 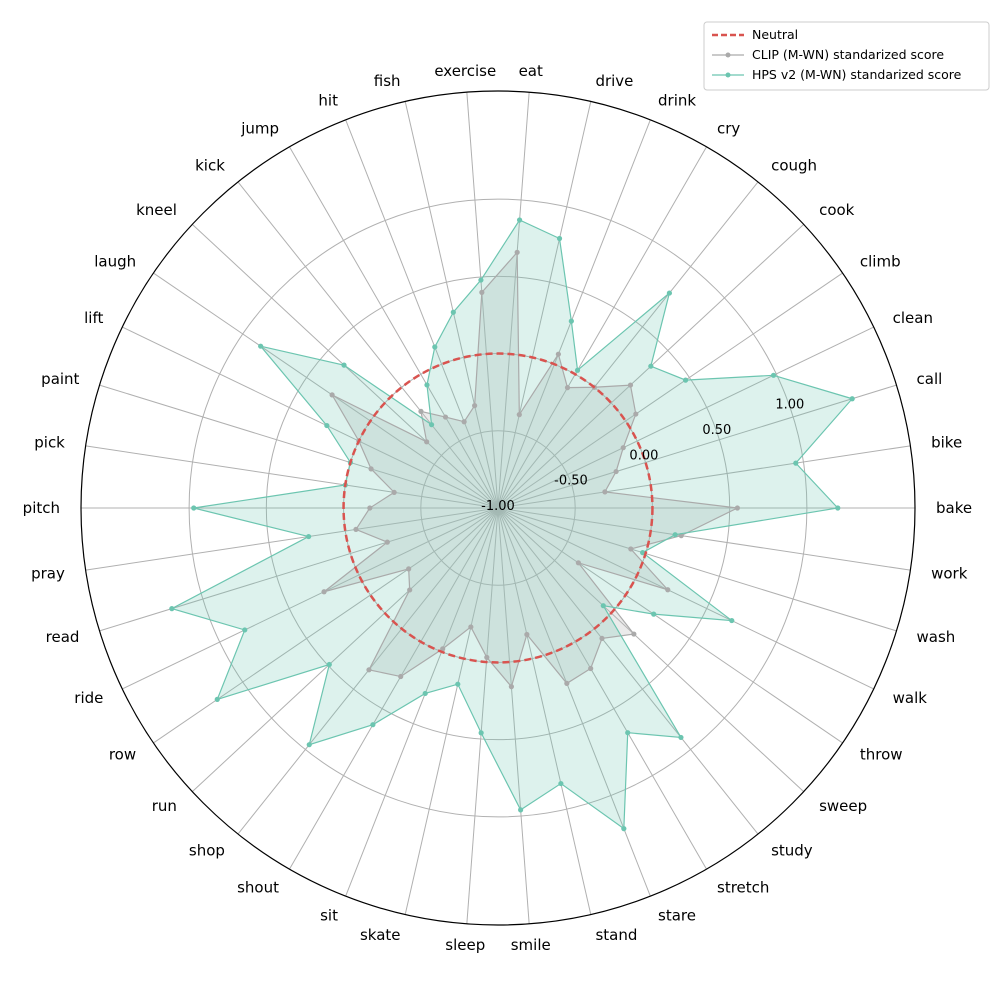 I want to click on spoke-row, so click(x=326, y=625).